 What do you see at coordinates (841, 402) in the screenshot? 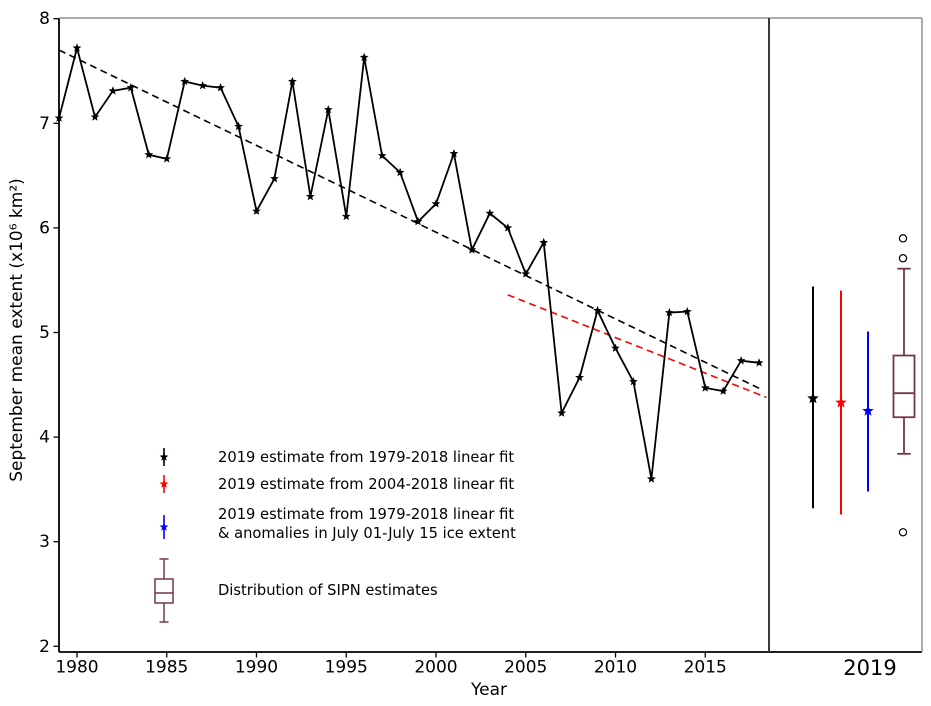
I see `estimate-red-star` at bounding box center [841, 402].